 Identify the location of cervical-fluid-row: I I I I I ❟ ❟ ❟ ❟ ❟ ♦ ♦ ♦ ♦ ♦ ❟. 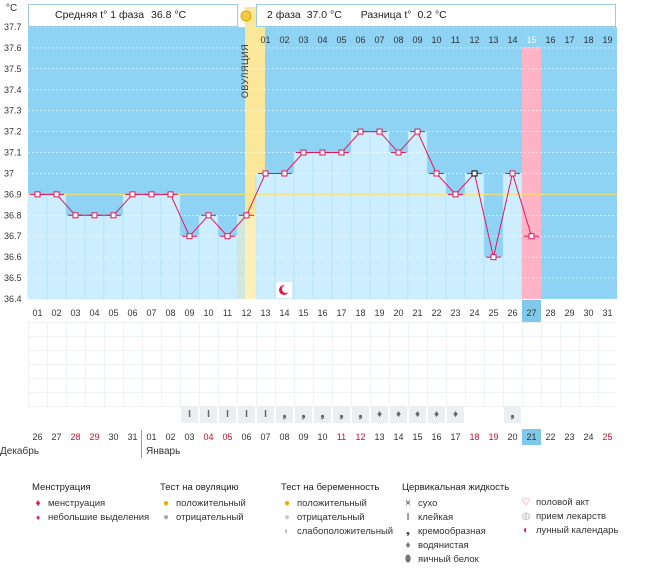
(322, 416).